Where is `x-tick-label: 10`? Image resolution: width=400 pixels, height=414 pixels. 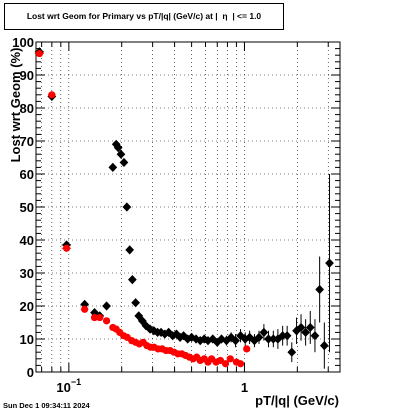 x-tick-label: 10 is located at coordinates (63, 387).